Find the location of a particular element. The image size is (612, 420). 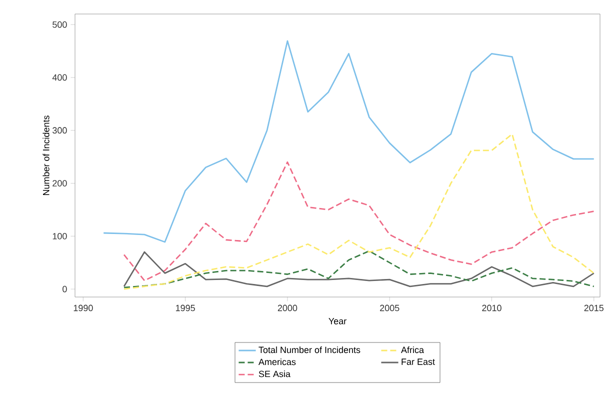

y-tick-label: 0 is located at coordinates (64, 289).